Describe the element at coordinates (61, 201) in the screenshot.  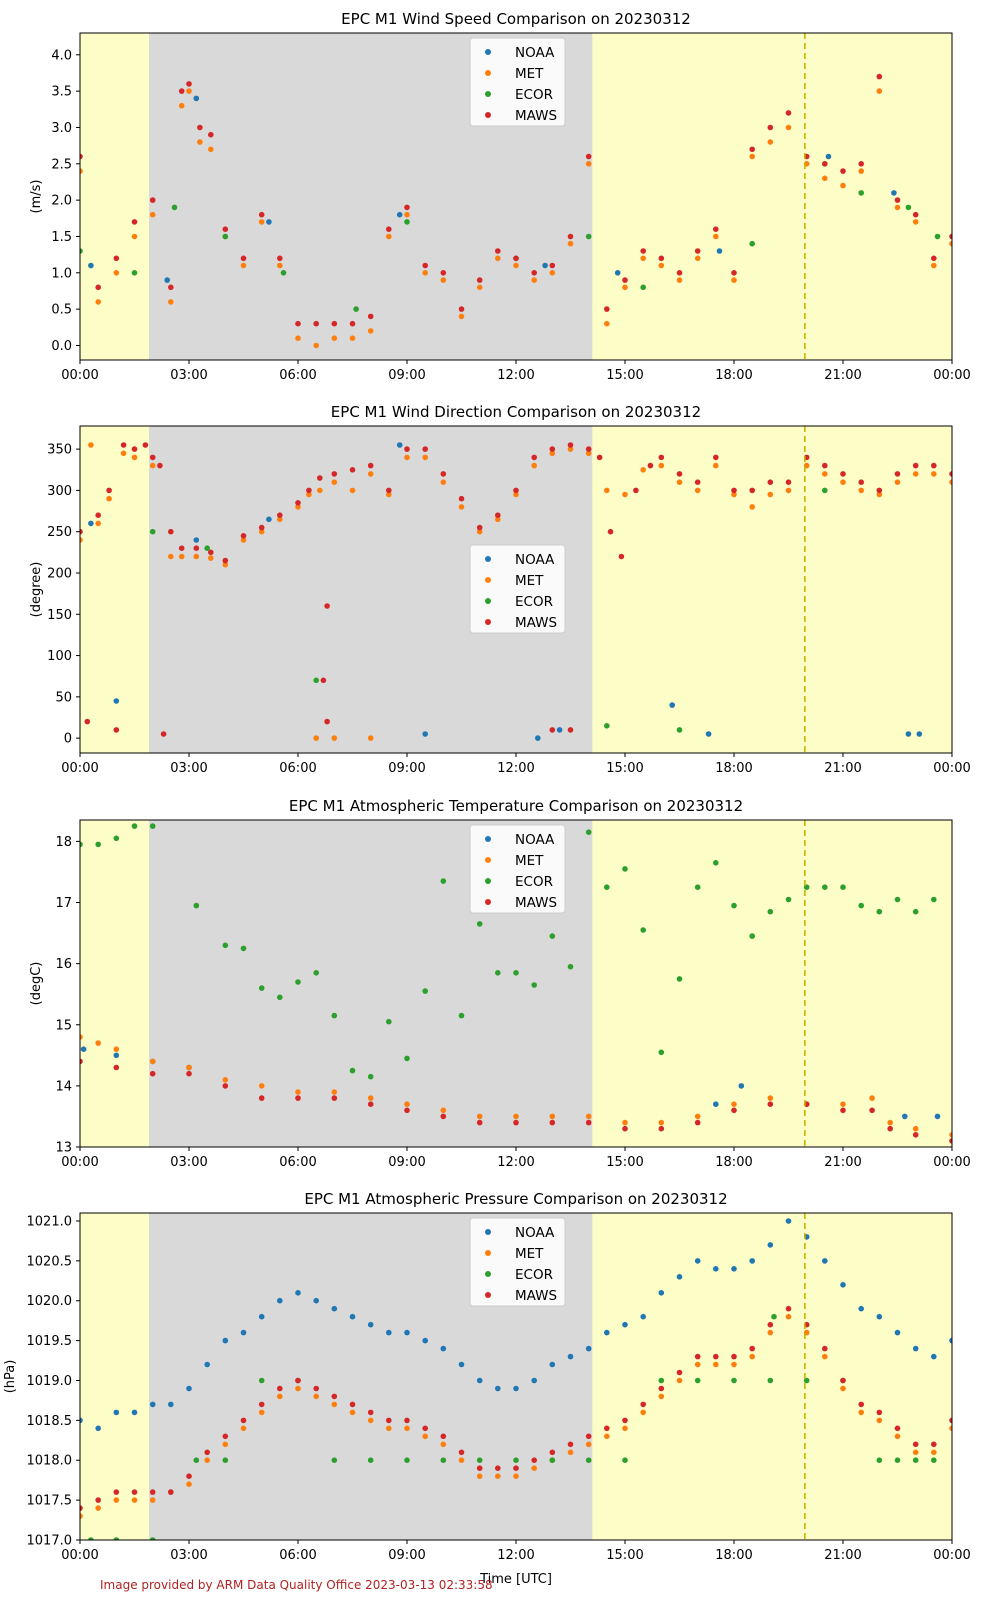
I see `y-tick-label: 2.0` at that location.